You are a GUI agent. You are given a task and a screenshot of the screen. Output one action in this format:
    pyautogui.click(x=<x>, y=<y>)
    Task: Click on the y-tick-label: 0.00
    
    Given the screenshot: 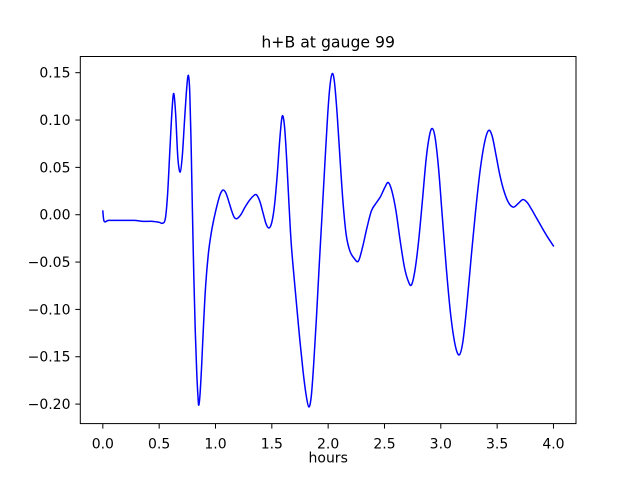 What is the action you would take?
    pyautogui.click(x=54, y=216)
    